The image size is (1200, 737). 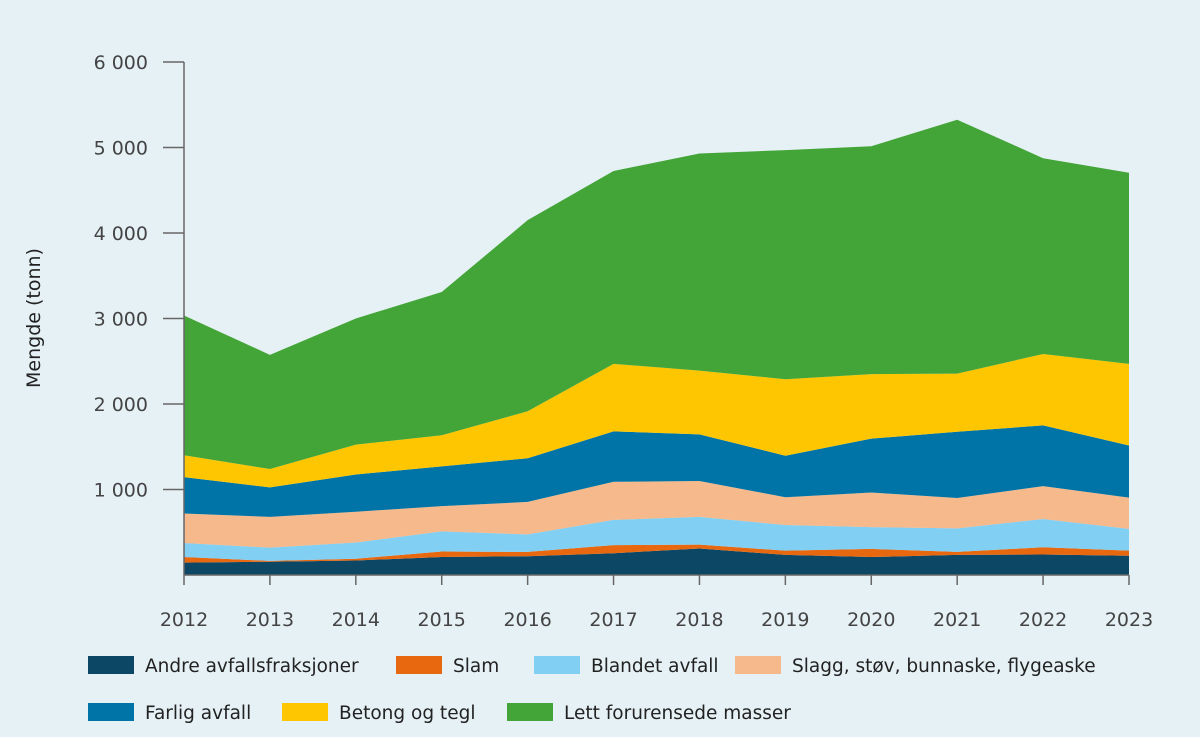 What do you see at coordinates (121, 234) in the screenshot?
I see `y-tick-label: 4 000` at bounding box center [121, 234].